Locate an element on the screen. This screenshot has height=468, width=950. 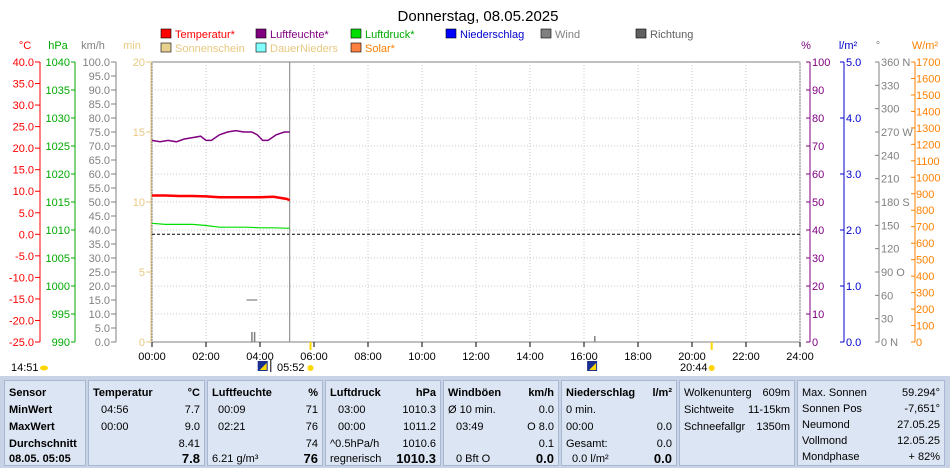
rain-tick-label: 0.0 is located at coordinates (853, 343).